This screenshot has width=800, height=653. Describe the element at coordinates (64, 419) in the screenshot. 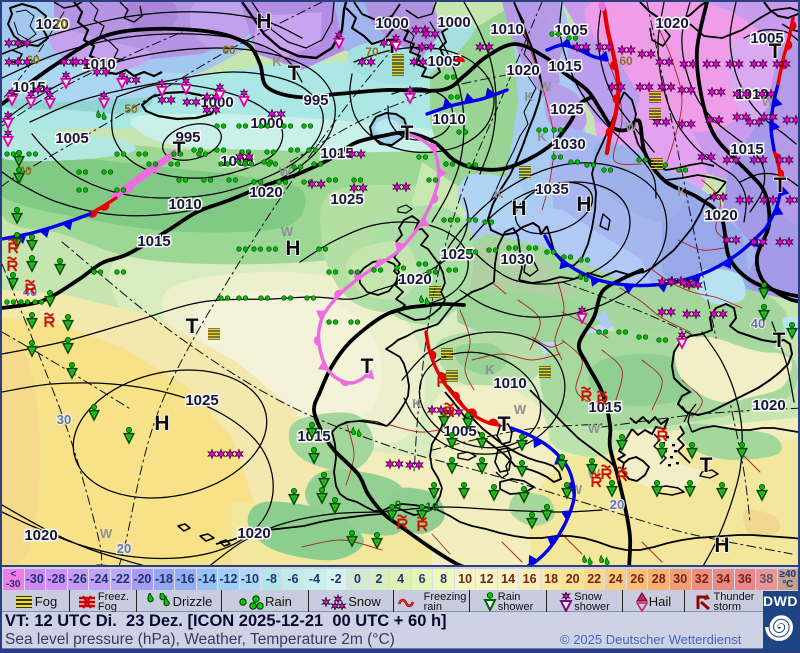

I see `svg-text: 30` at that location.